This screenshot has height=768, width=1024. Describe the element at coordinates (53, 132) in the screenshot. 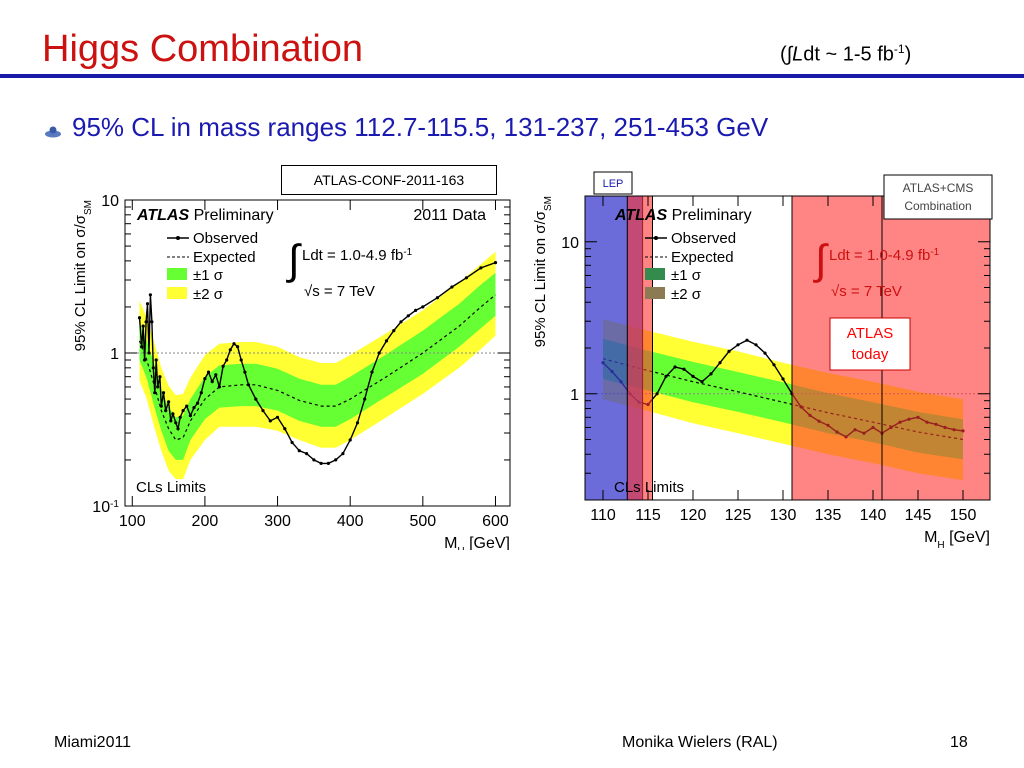

I see `bullet-icon` at that location.